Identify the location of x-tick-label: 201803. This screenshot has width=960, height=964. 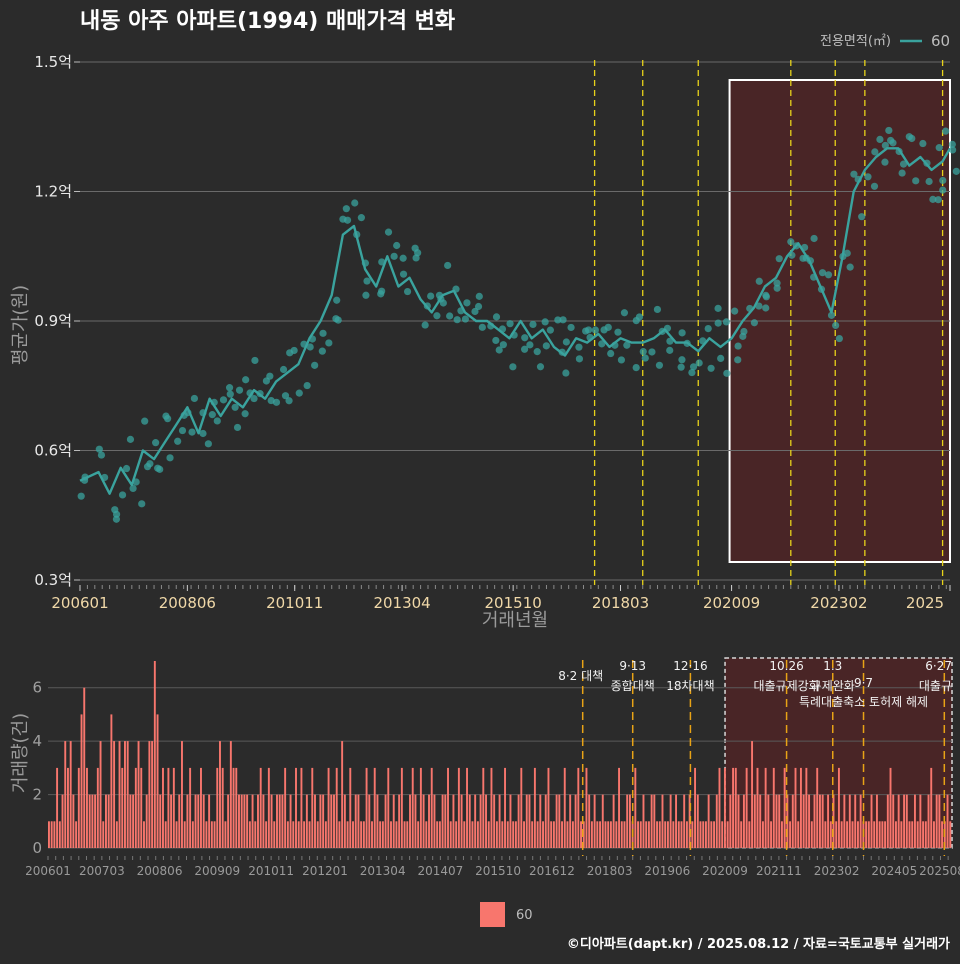
(620, 603).